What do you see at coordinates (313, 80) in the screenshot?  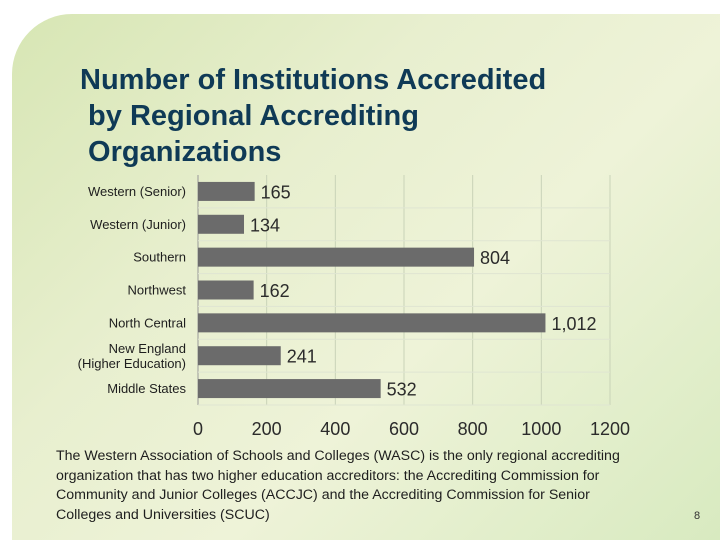 I see `title-line-1: Number of Institutions Accredited` at bounding box center [313, 80].